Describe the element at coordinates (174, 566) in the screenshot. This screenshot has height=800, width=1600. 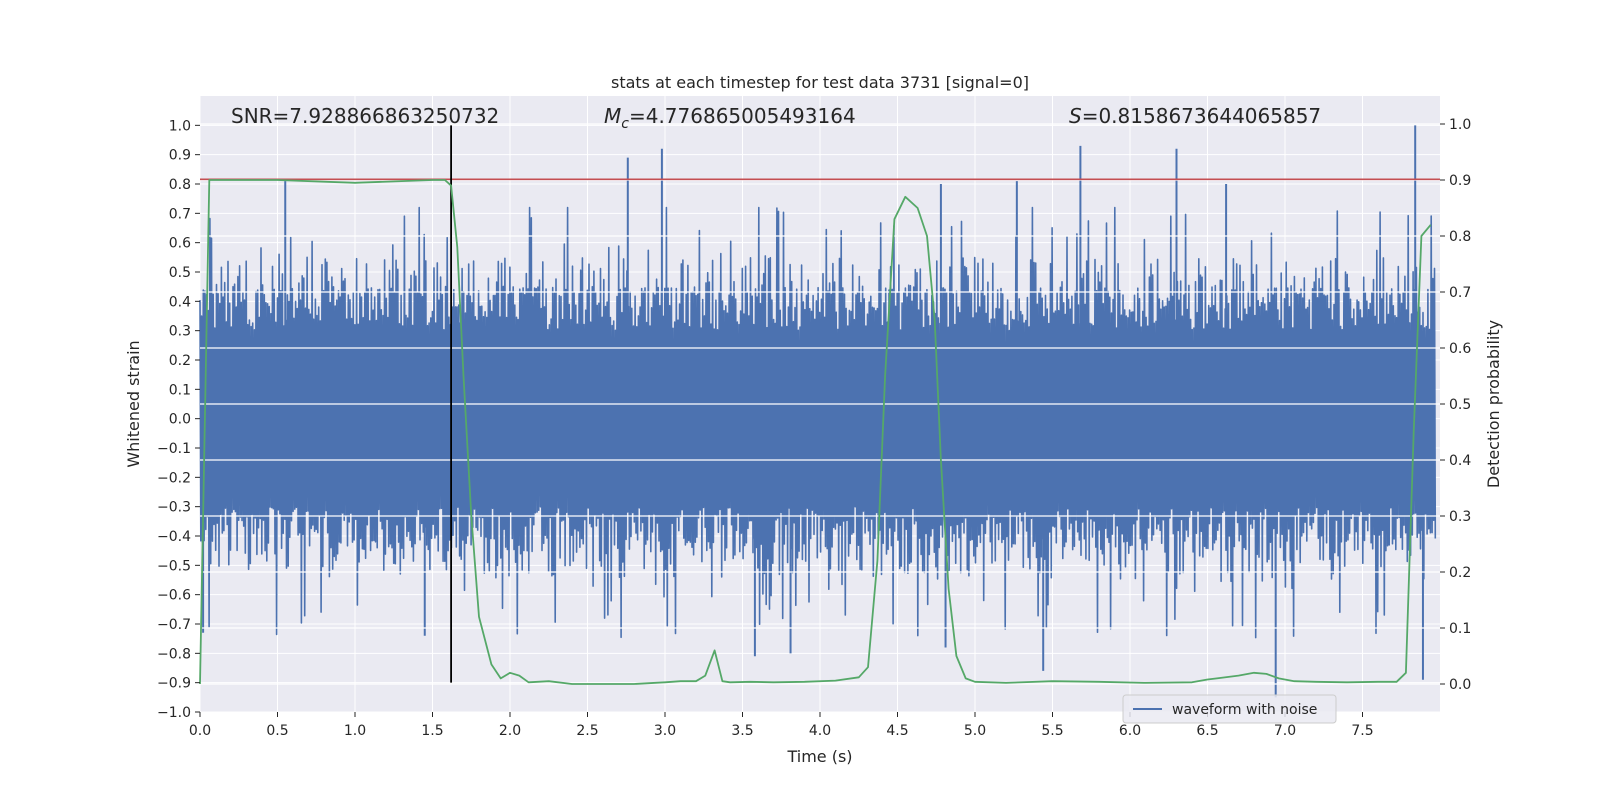
I see `y-left-tick-label: −0.5` at that location.